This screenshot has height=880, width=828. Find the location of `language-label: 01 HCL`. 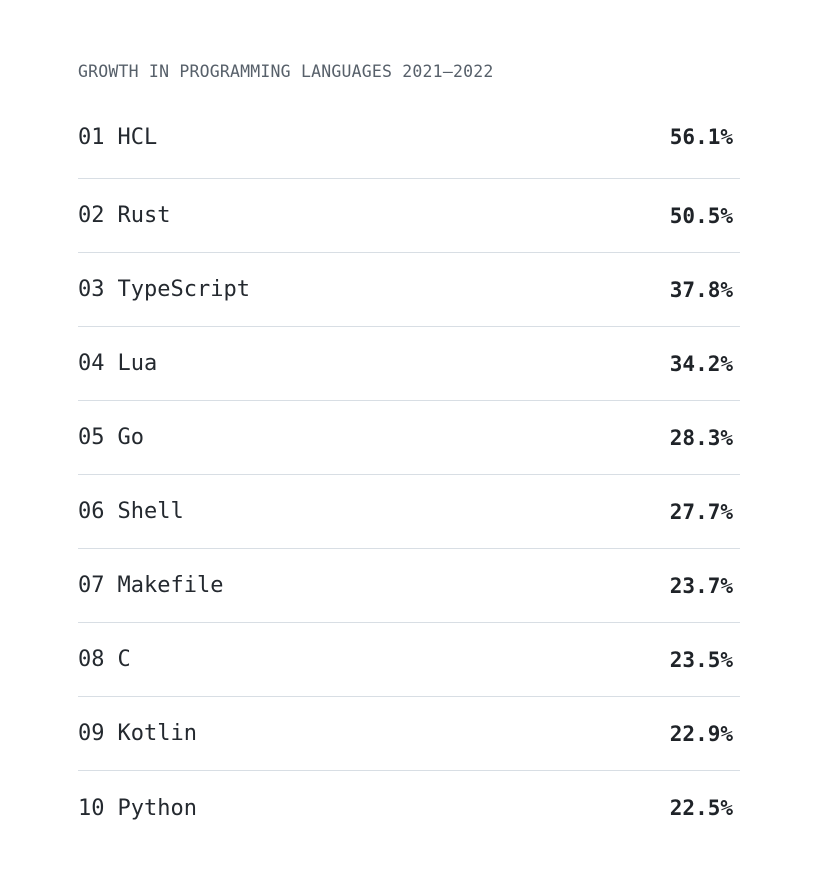

language-label: 01 HCL is located at coordinates (117, 137).